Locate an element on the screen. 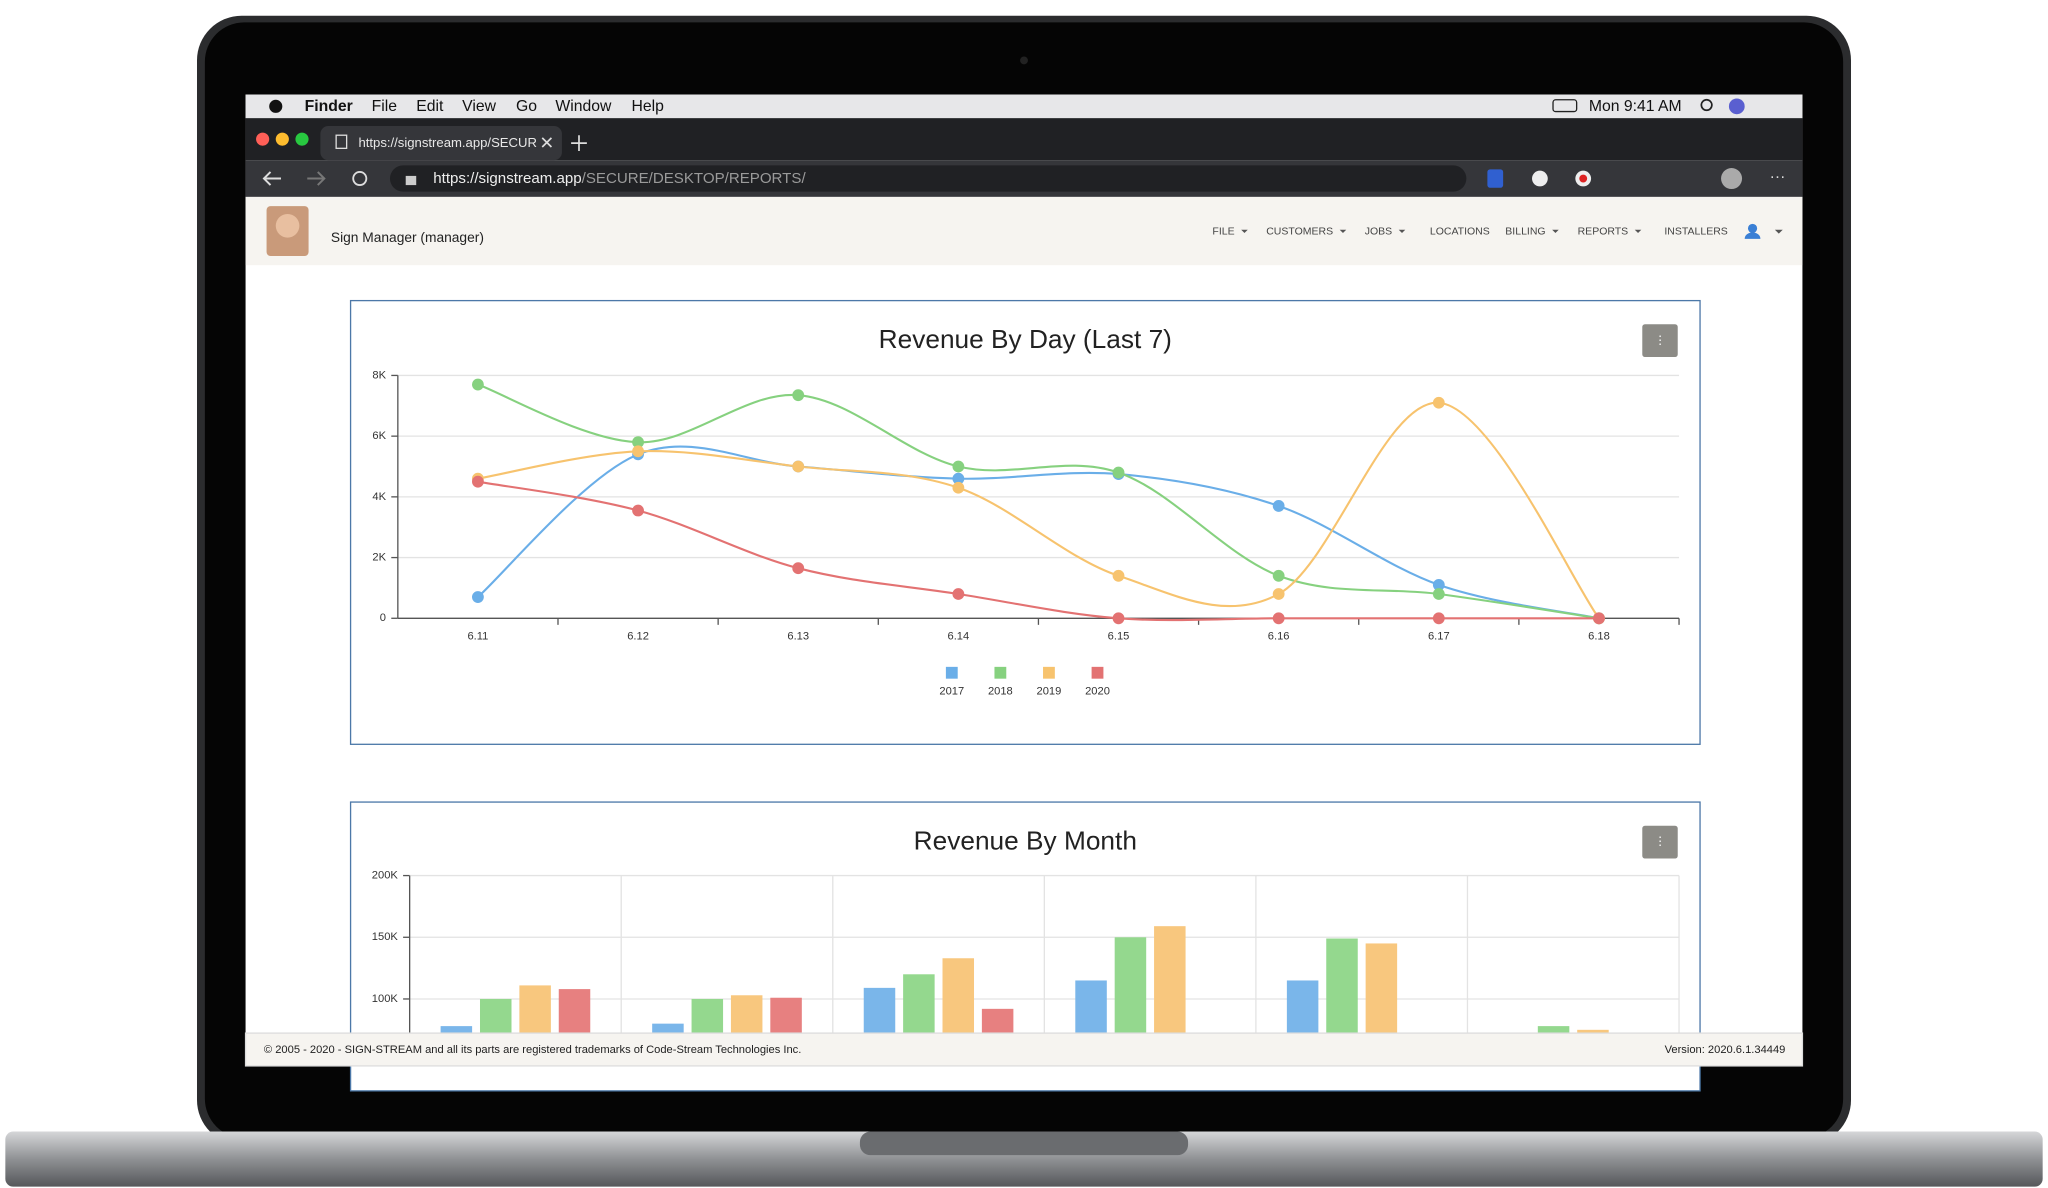 The width and height of the screenshot is (2048, 1188). nav-item: JOBS is located at coordinates (1378, 231).